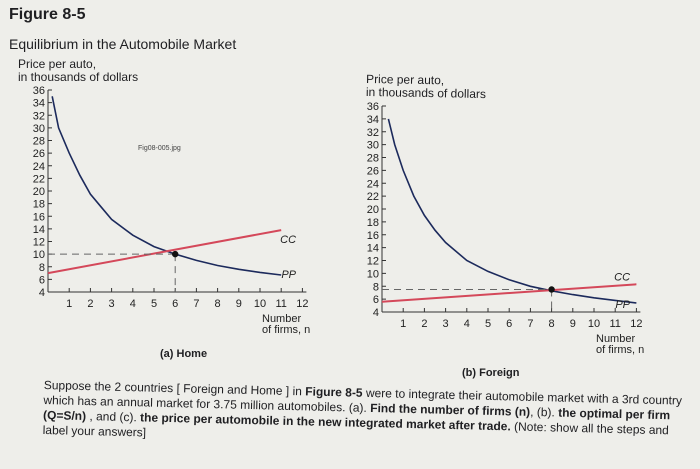 Image resolution: width=700 pixels, height=469 pixels. I want to click on home-y-tick-label: 18, so click(39, 205).